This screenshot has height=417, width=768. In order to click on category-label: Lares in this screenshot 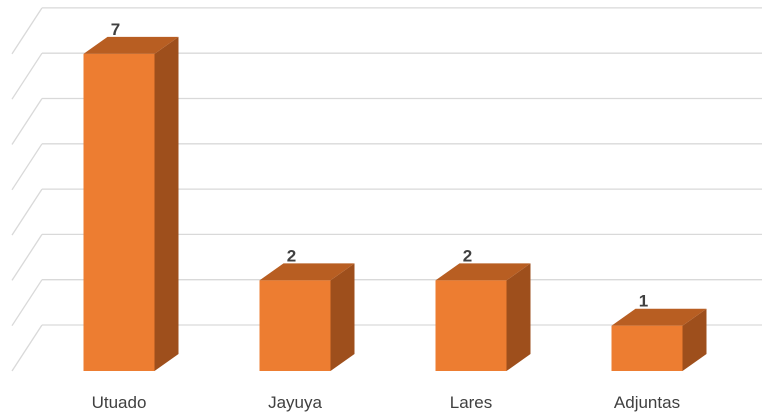, I will do `click(471, 402)`.